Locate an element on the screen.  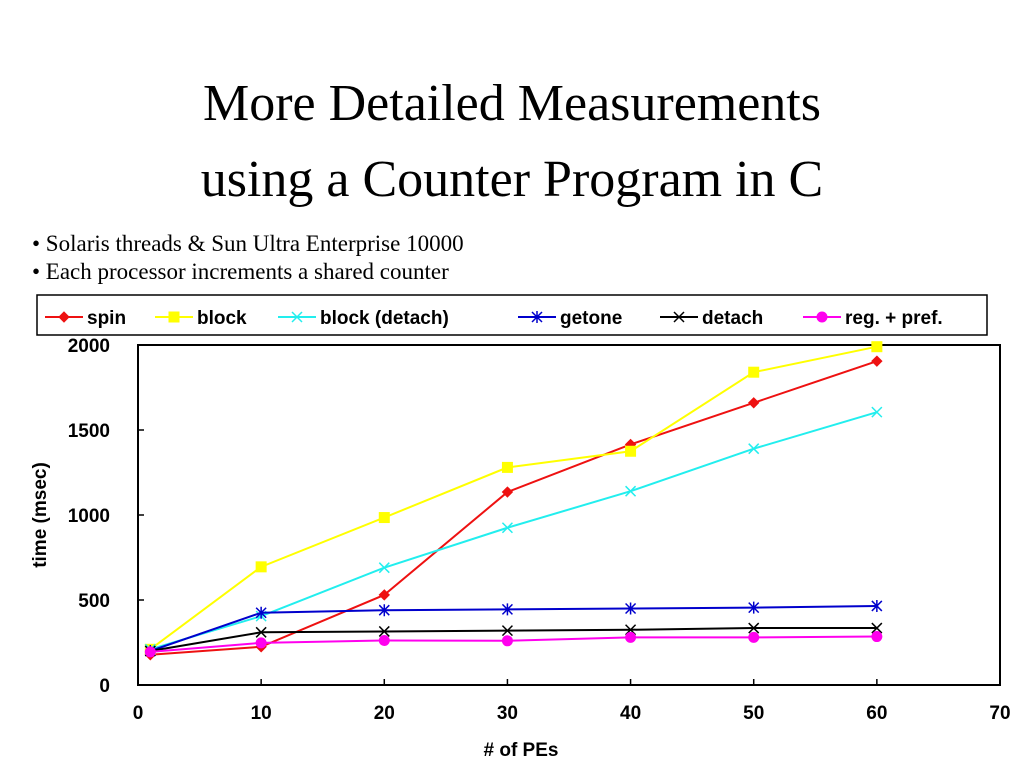
y-tick-label: 1000 is located at coordinates (89, 516).